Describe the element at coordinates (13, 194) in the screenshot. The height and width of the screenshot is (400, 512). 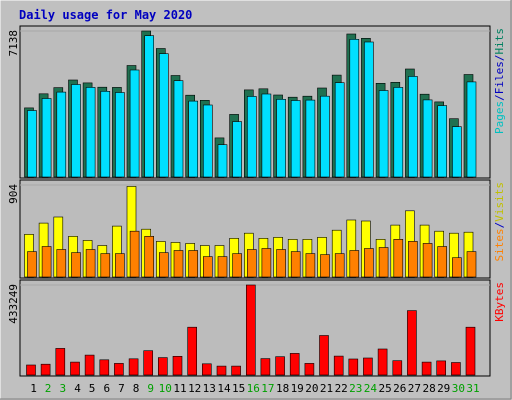
I see `max-value-label: 904` at that location.